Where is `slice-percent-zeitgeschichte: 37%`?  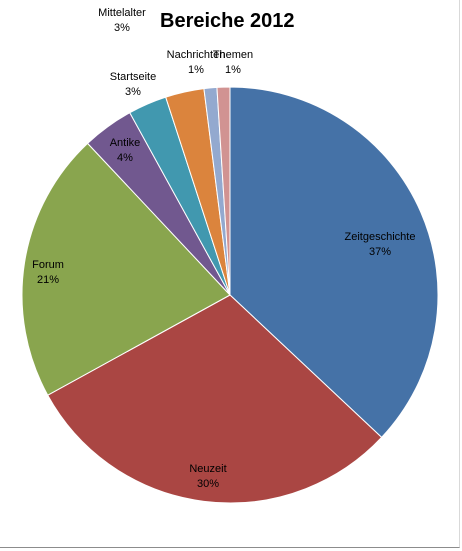 slice-percent-zeitgeschichte: 37% is located at coordinates (380, 252).